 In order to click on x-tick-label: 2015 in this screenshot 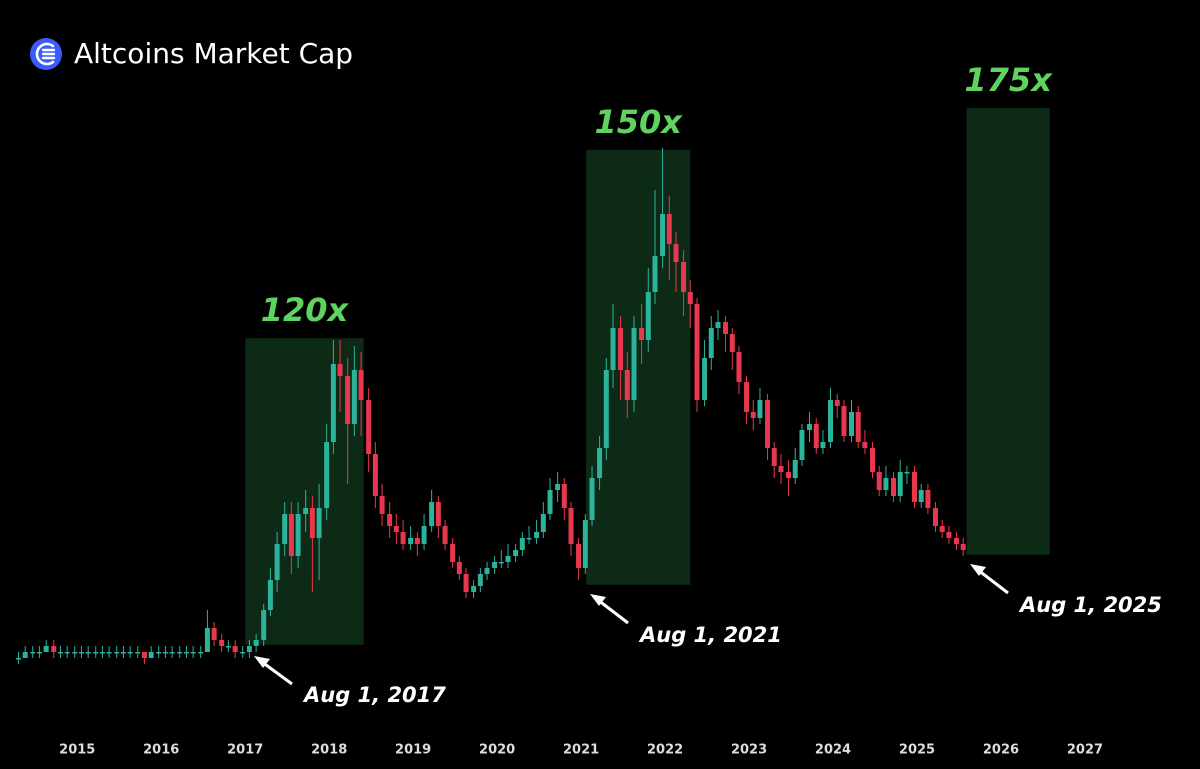, I will do `click(77, 750)`.